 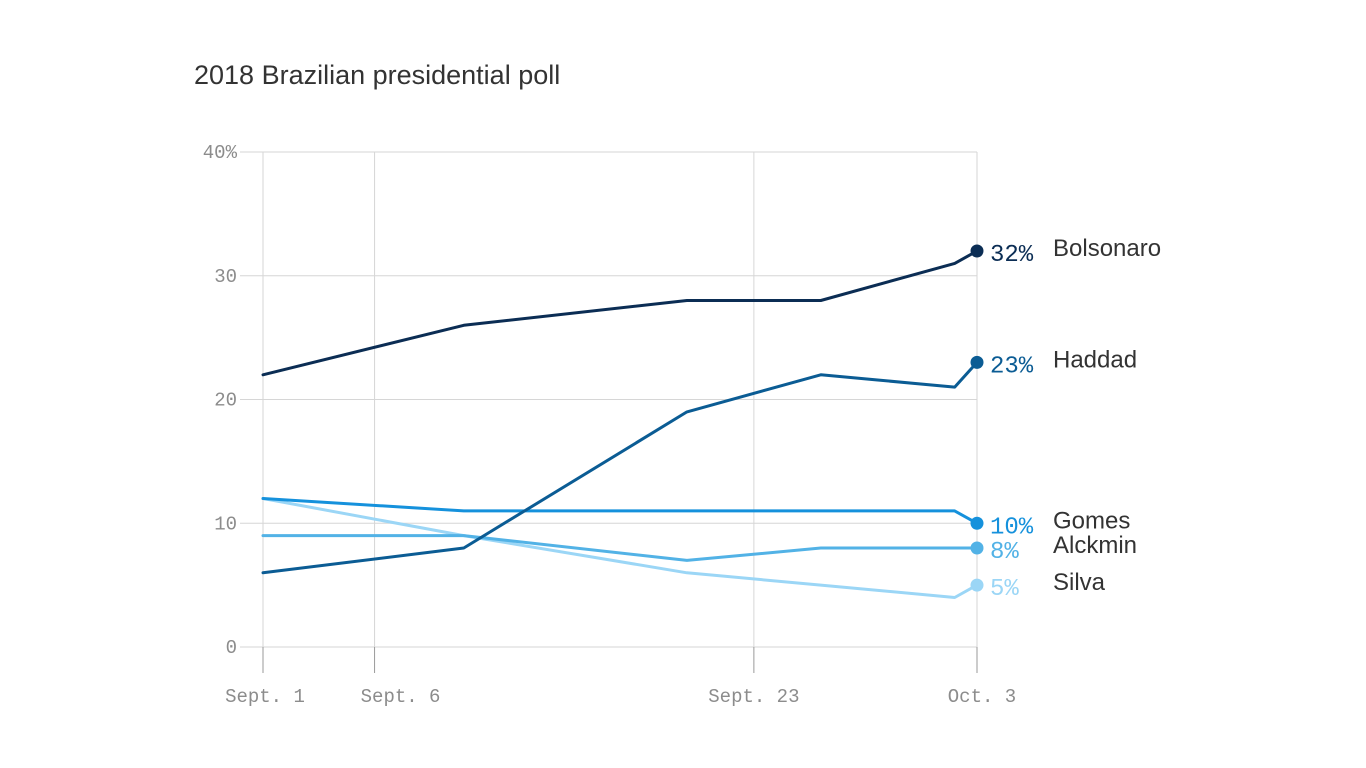 What do you see at coordinates (620, 313) in the screenshot?
I see `series-line-bolsonaro` at bounding box center [620, 313].